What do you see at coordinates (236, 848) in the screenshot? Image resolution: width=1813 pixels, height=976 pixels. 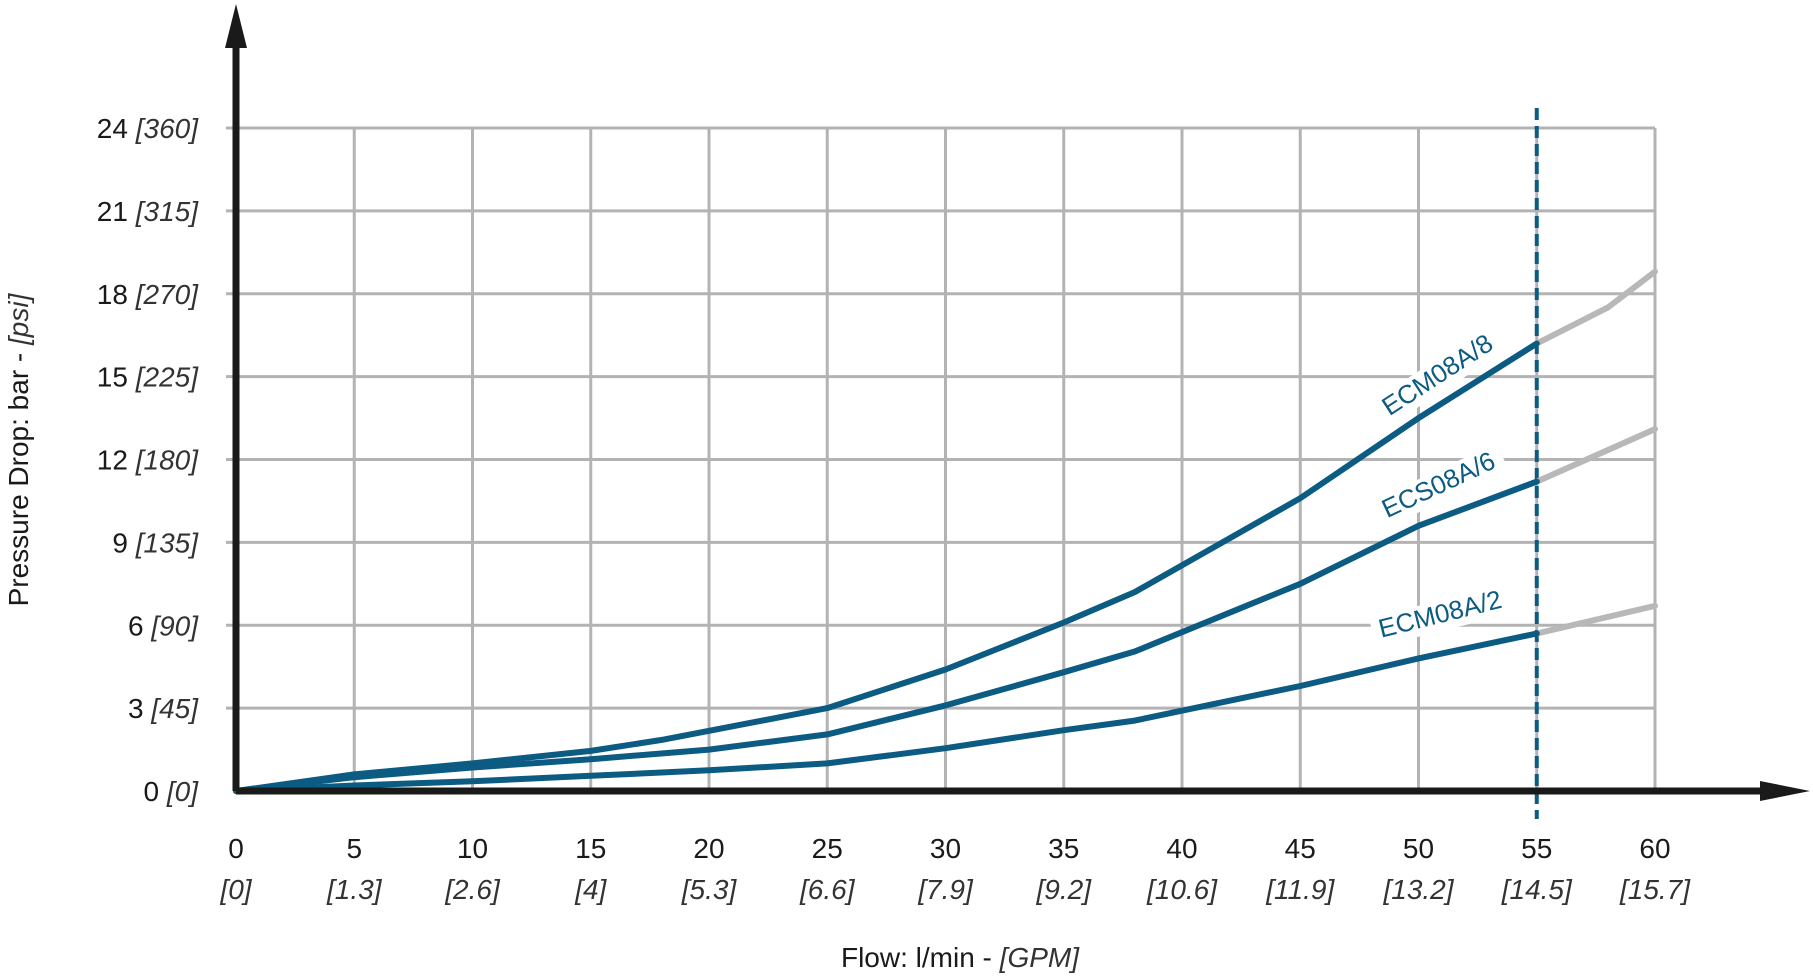 I see `x-tick-label: 0` at bounding box center [236, 848].